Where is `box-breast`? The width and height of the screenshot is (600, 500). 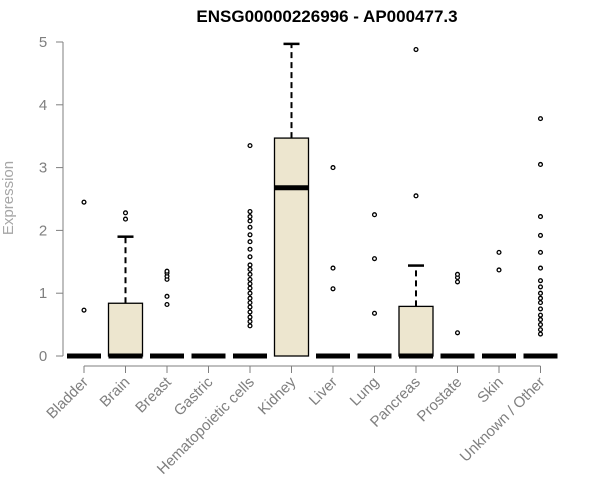 box-breast is located at coordinates (167, 313).